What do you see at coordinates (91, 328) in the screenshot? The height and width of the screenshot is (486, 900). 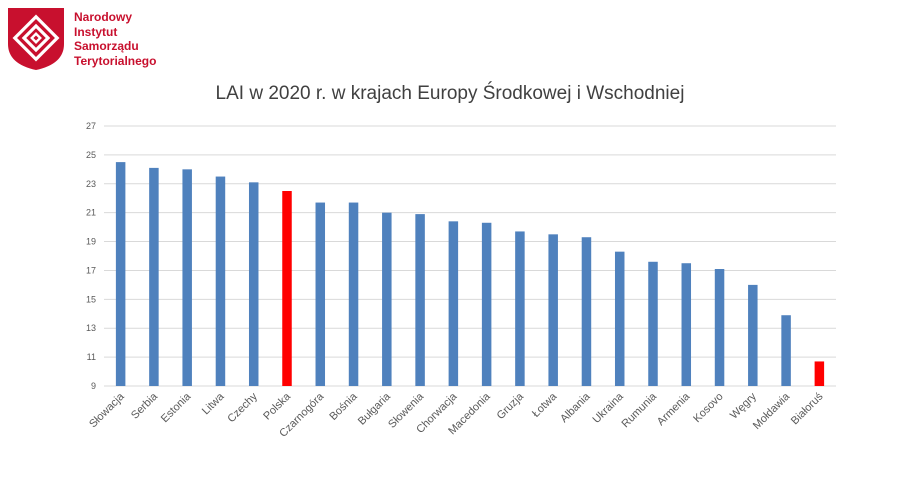 I see `y-tick-label: 13` at bounding box center [91, 328].